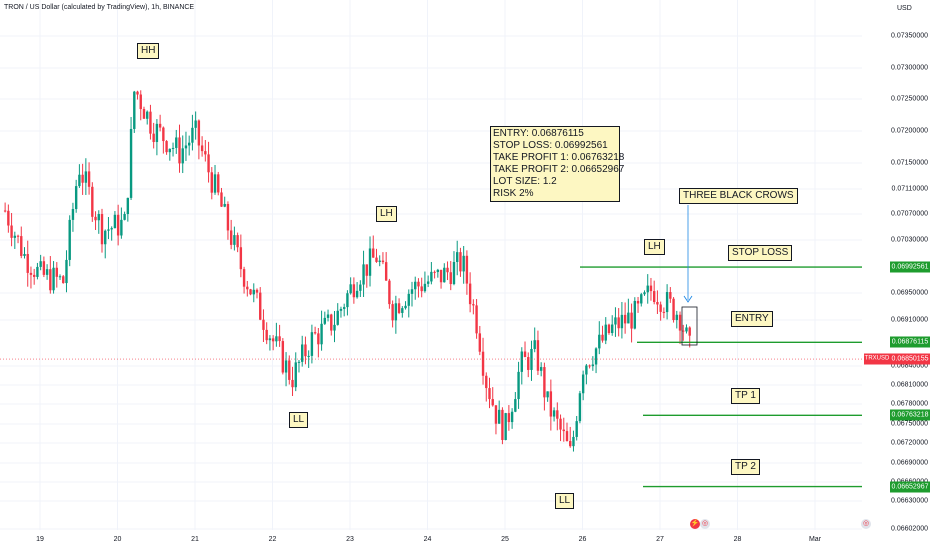 The height and width of the screenshot is (550, 932). I want to click on symbol-badge: TRXUSD, so click(877, 359).